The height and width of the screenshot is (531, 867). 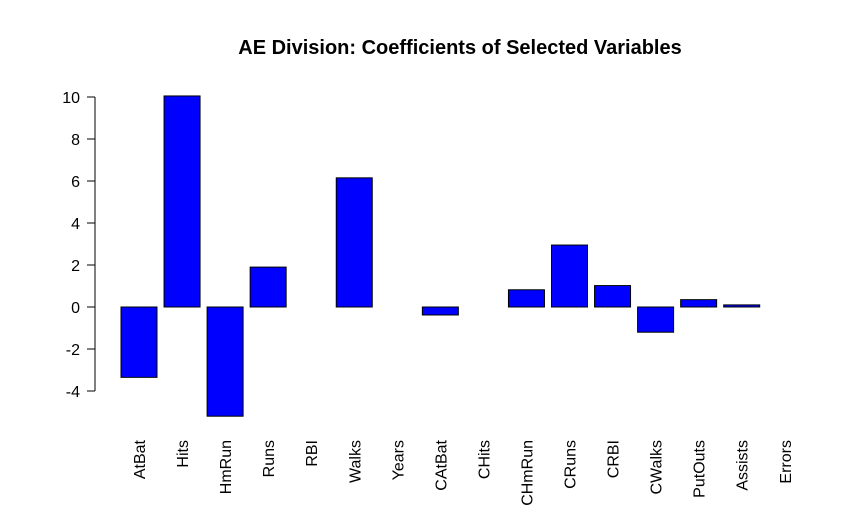 What do you see at coordinates (312, 453) in the screenshot?
I see `x-category-label: RBI` at bounding box center [312, 453].